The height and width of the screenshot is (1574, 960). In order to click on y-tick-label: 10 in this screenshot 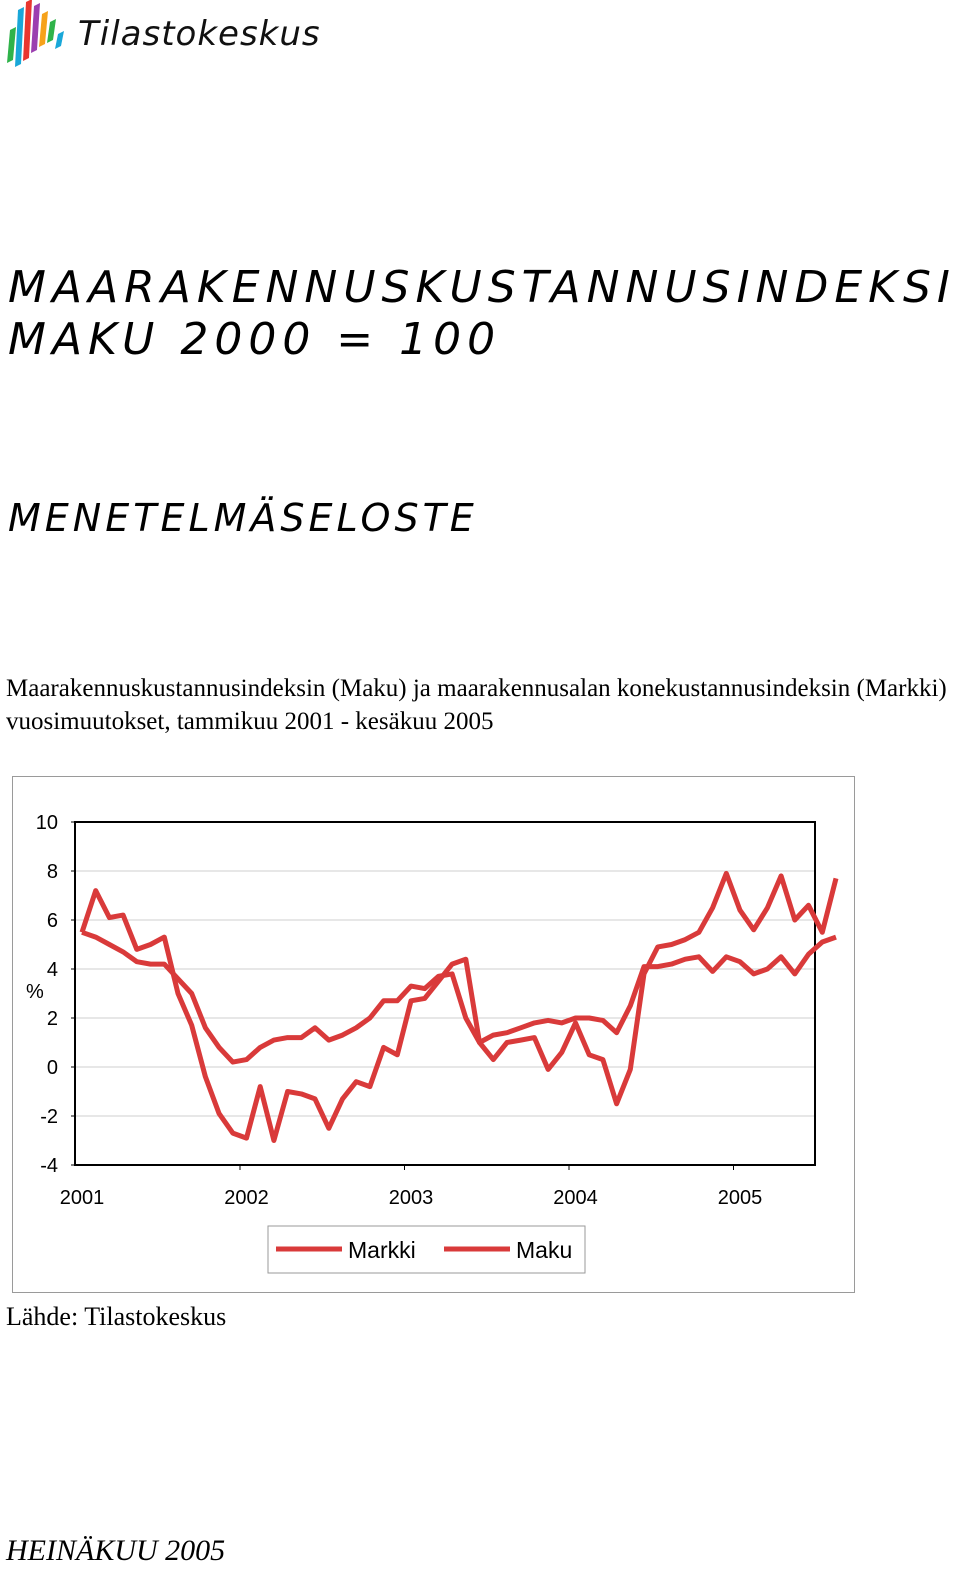, I will do `click(47, 823)`.